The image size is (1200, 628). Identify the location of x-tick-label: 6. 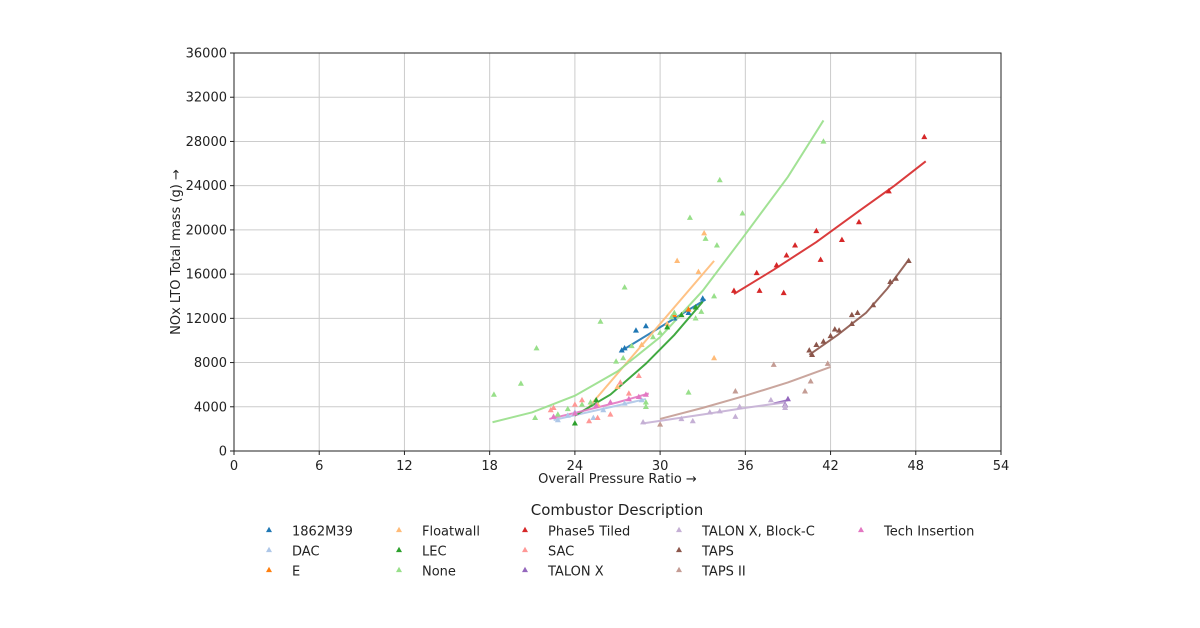
(319, 466).